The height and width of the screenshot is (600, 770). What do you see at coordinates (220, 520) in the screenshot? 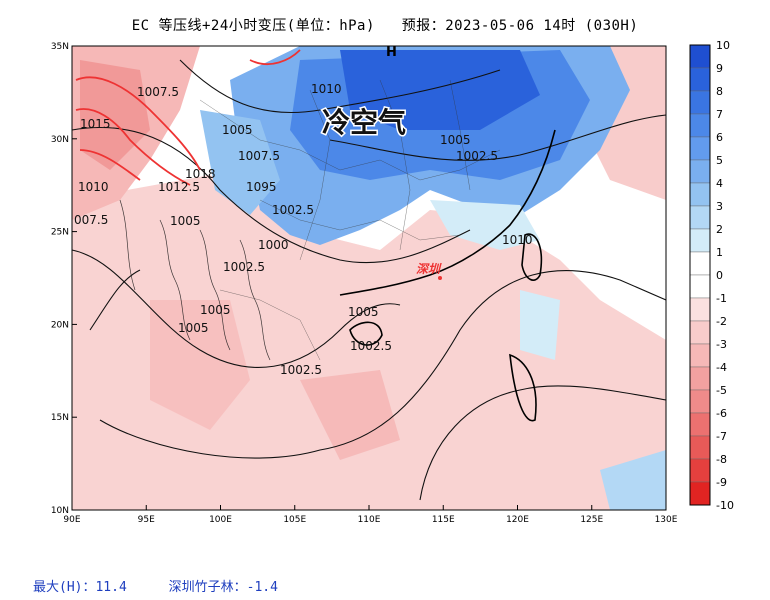
I see `lon-tick-label: 100E` at bounding box center [220, 520].